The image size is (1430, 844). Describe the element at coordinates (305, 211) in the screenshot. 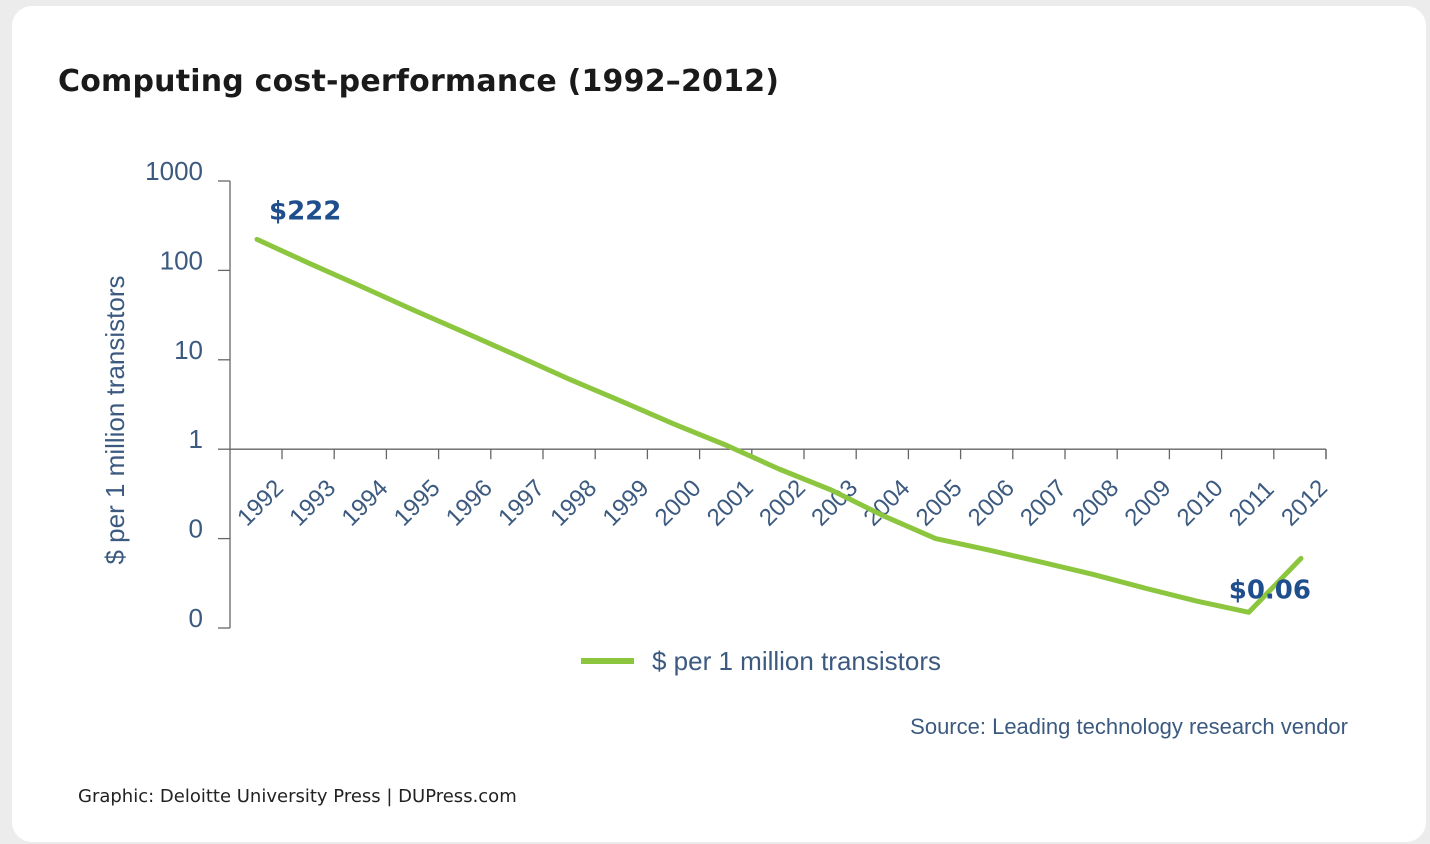

I see `data-label-0: $222` at that location.